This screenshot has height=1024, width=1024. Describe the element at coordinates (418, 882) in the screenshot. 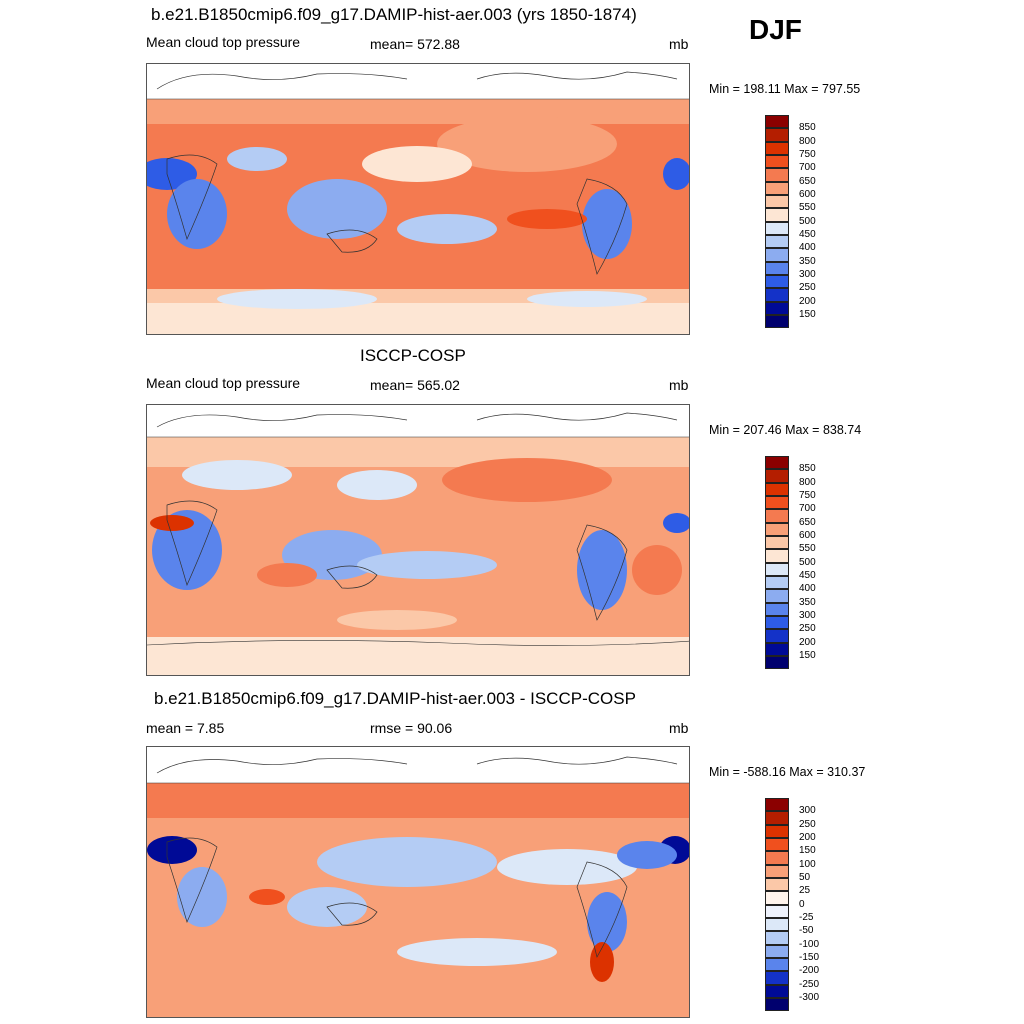

I see `panel-3-map` at that location.